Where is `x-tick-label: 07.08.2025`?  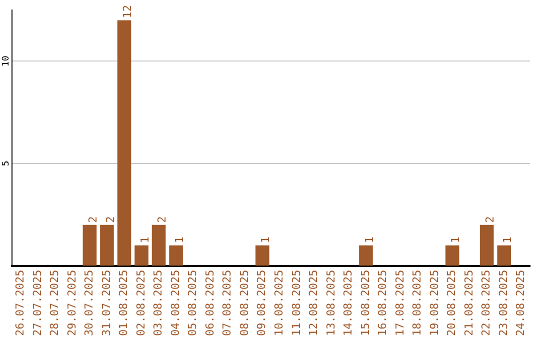 x-tick-label: 07.08.2025 is located at coordinates (227, 303).